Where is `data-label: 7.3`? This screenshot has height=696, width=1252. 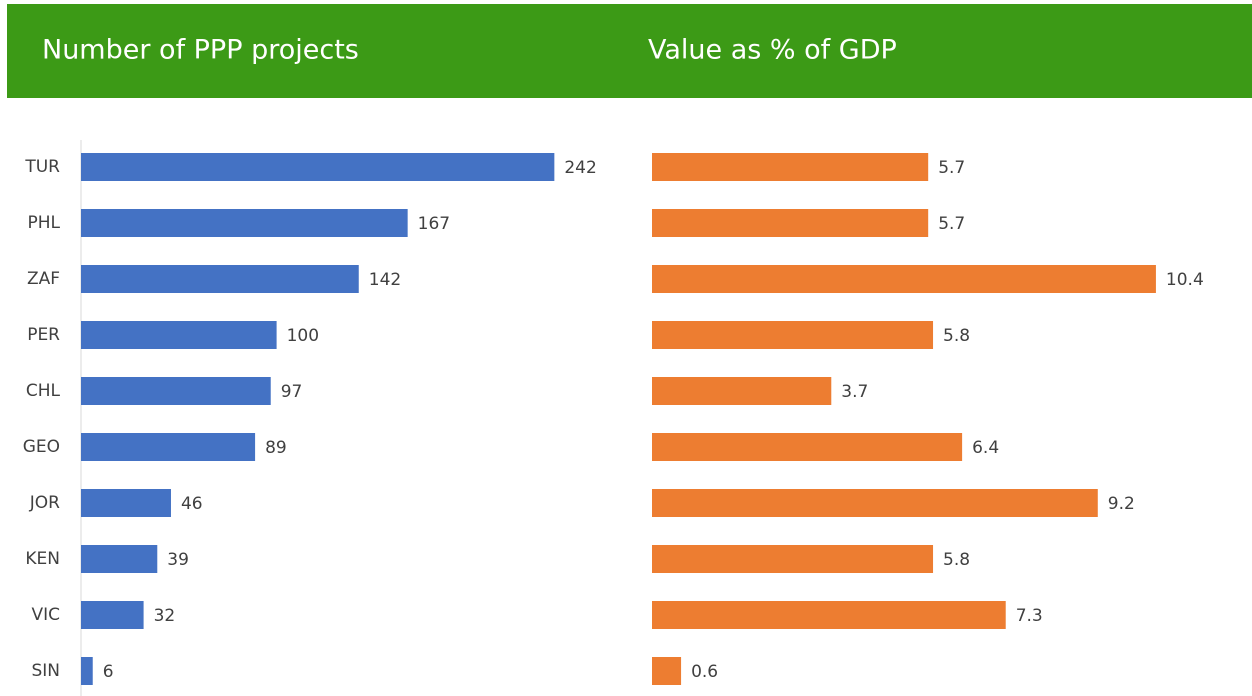
data-label: 7.3 is located at coordinates (1029, 616).